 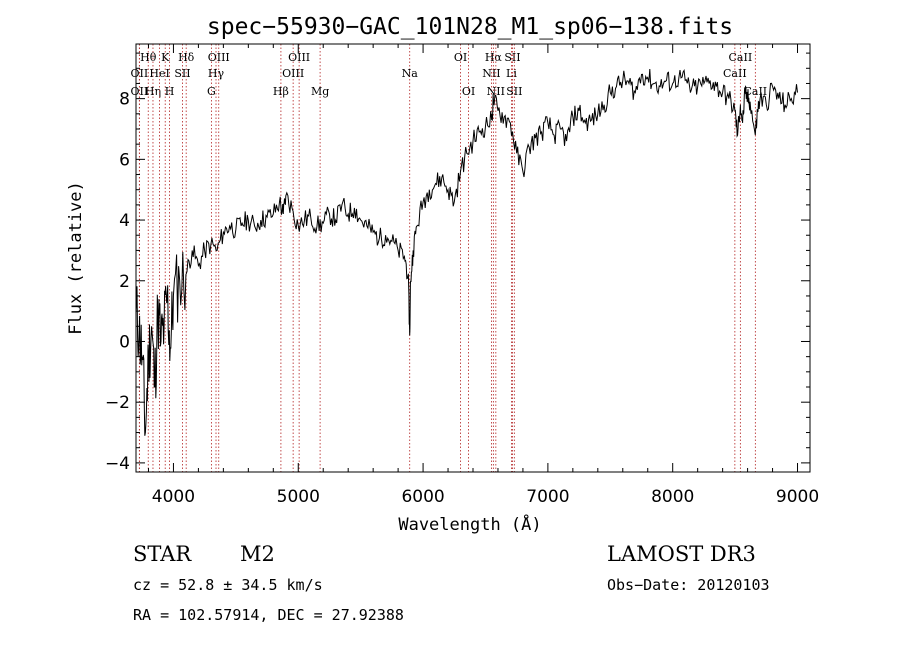 I want to click on x-tick-label-1: 5000, so click(x=298, y=497).